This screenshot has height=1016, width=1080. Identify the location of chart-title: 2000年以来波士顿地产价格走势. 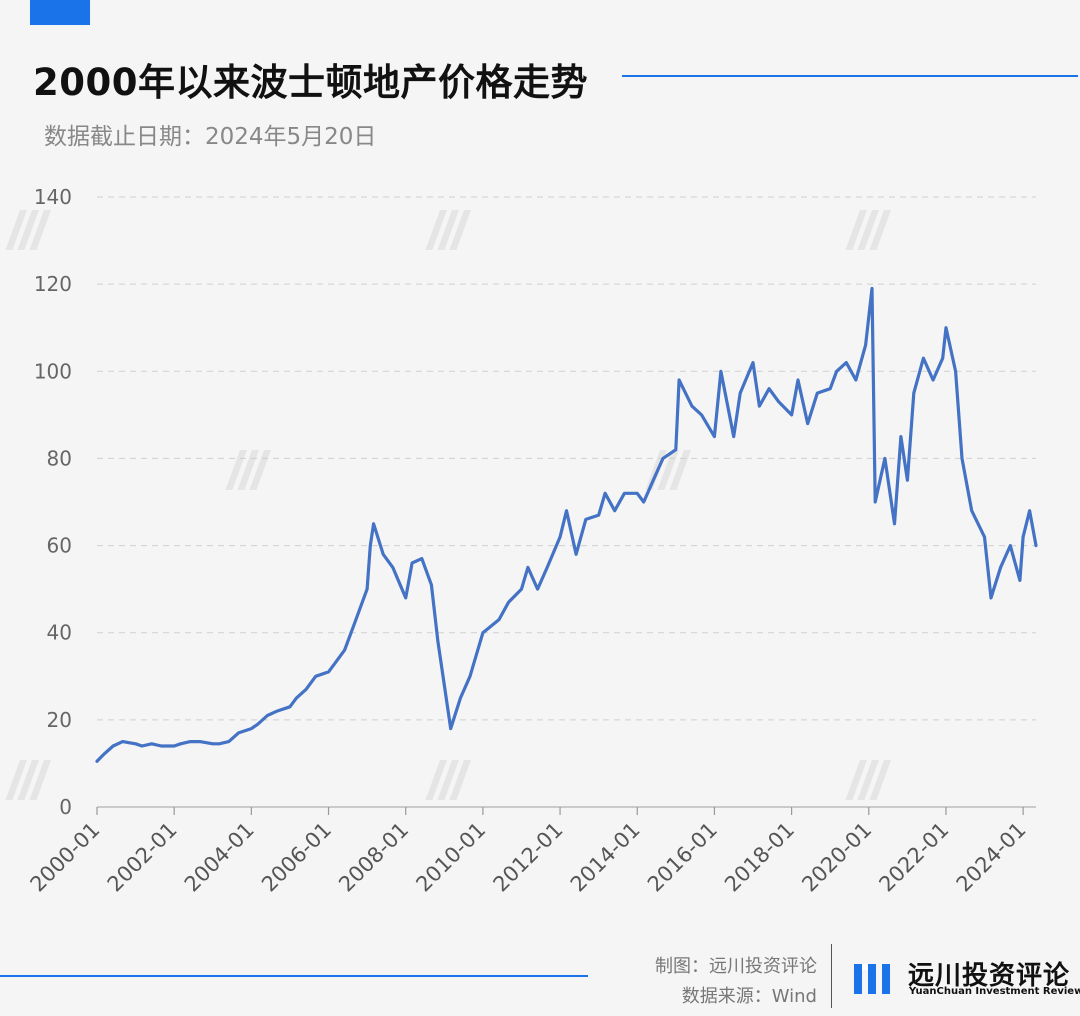
(310, 82).